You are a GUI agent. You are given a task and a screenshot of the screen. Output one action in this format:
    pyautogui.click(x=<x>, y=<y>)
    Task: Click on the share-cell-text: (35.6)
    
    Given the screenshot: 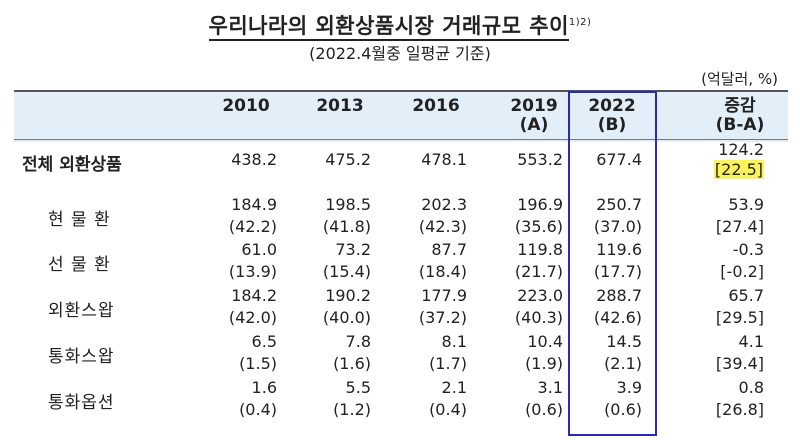 What is the action you would take?
    pyautogui.click(x=538, y=226)
    